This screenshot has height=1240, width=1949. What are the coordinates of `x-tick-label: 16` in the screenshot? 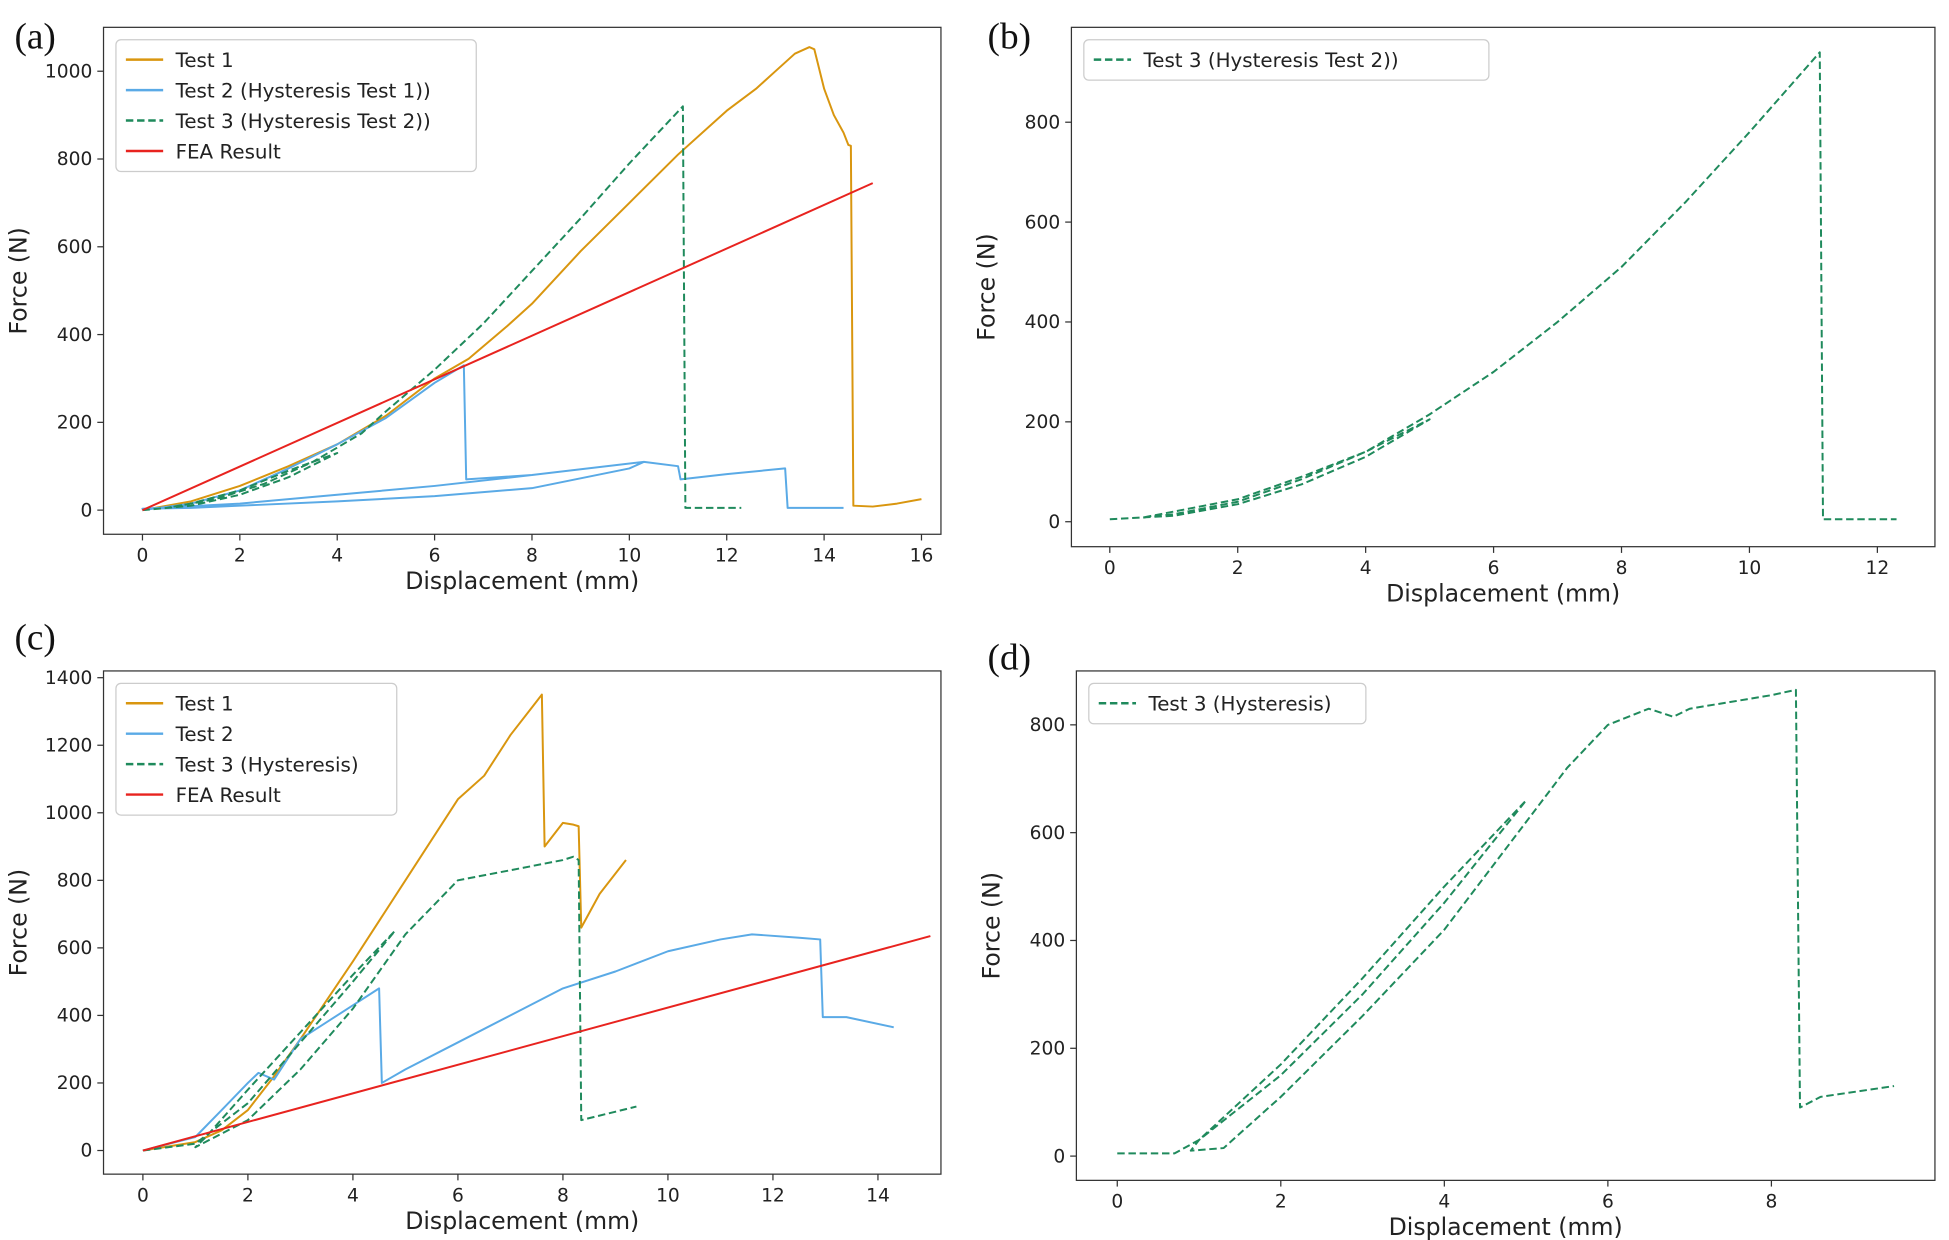 It's located at (922, 556).